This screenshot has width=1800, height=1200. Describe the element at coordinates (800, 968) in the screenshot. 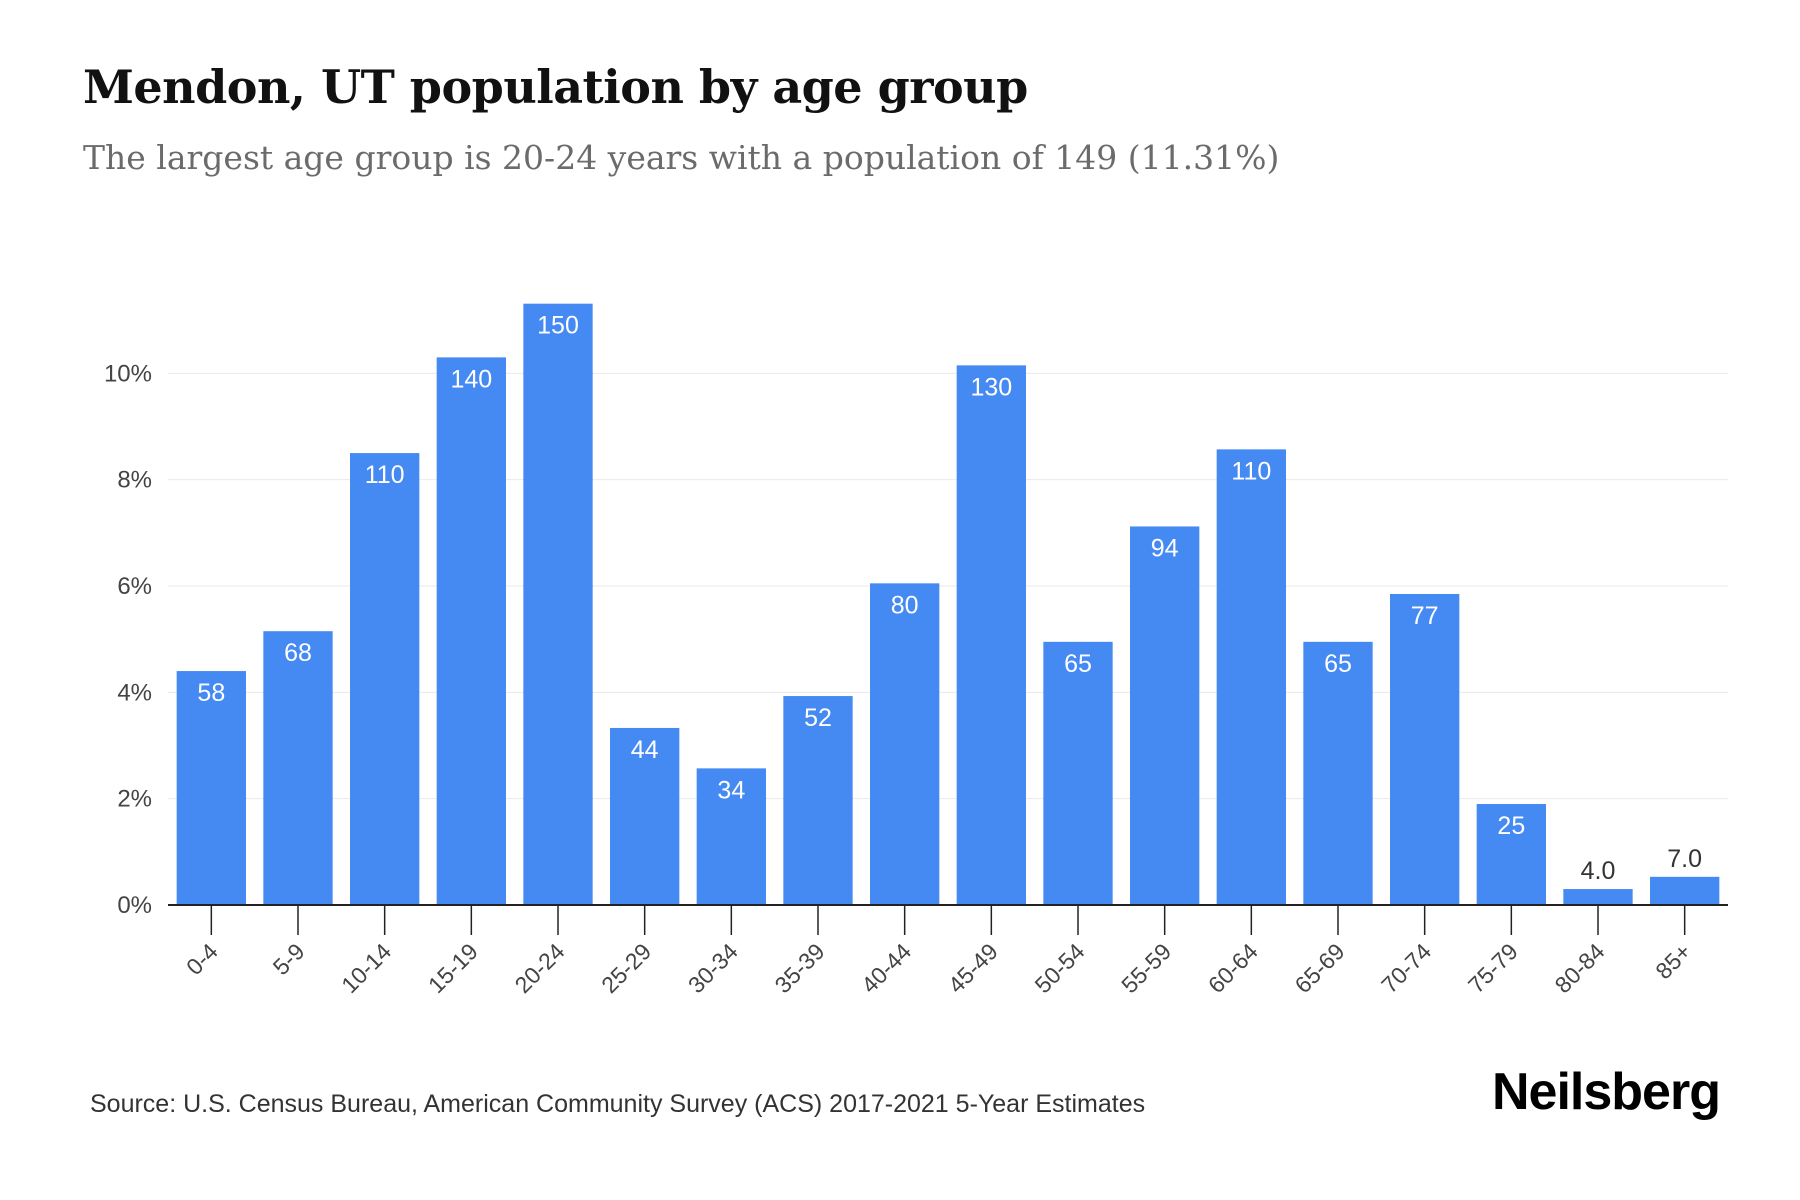

I see `x-tick-label: 35-39` at that location.